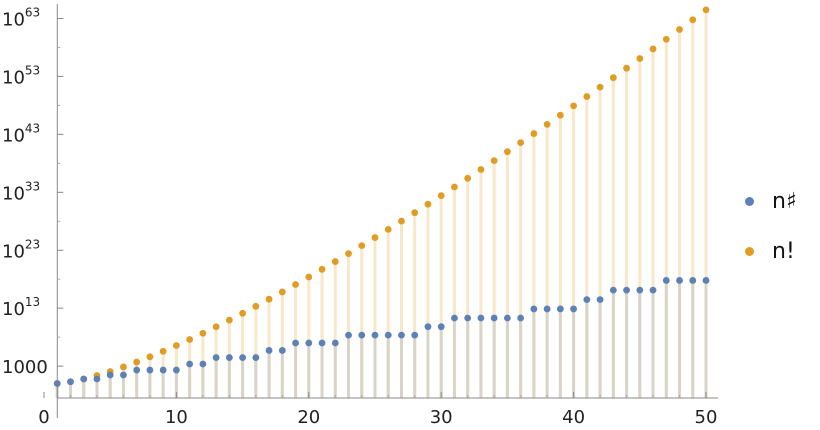  I want to click on legend-label-factorial: n!, so click(783, 251).